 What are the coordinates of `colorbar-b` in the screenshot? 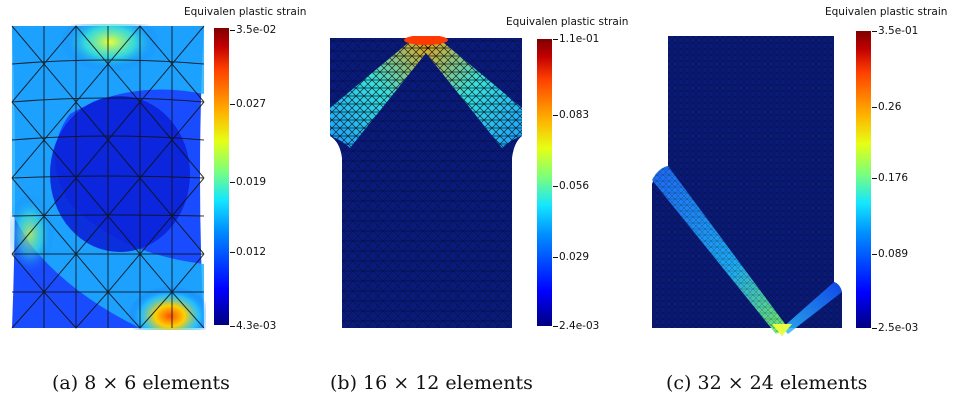 It's located at (544, 182).